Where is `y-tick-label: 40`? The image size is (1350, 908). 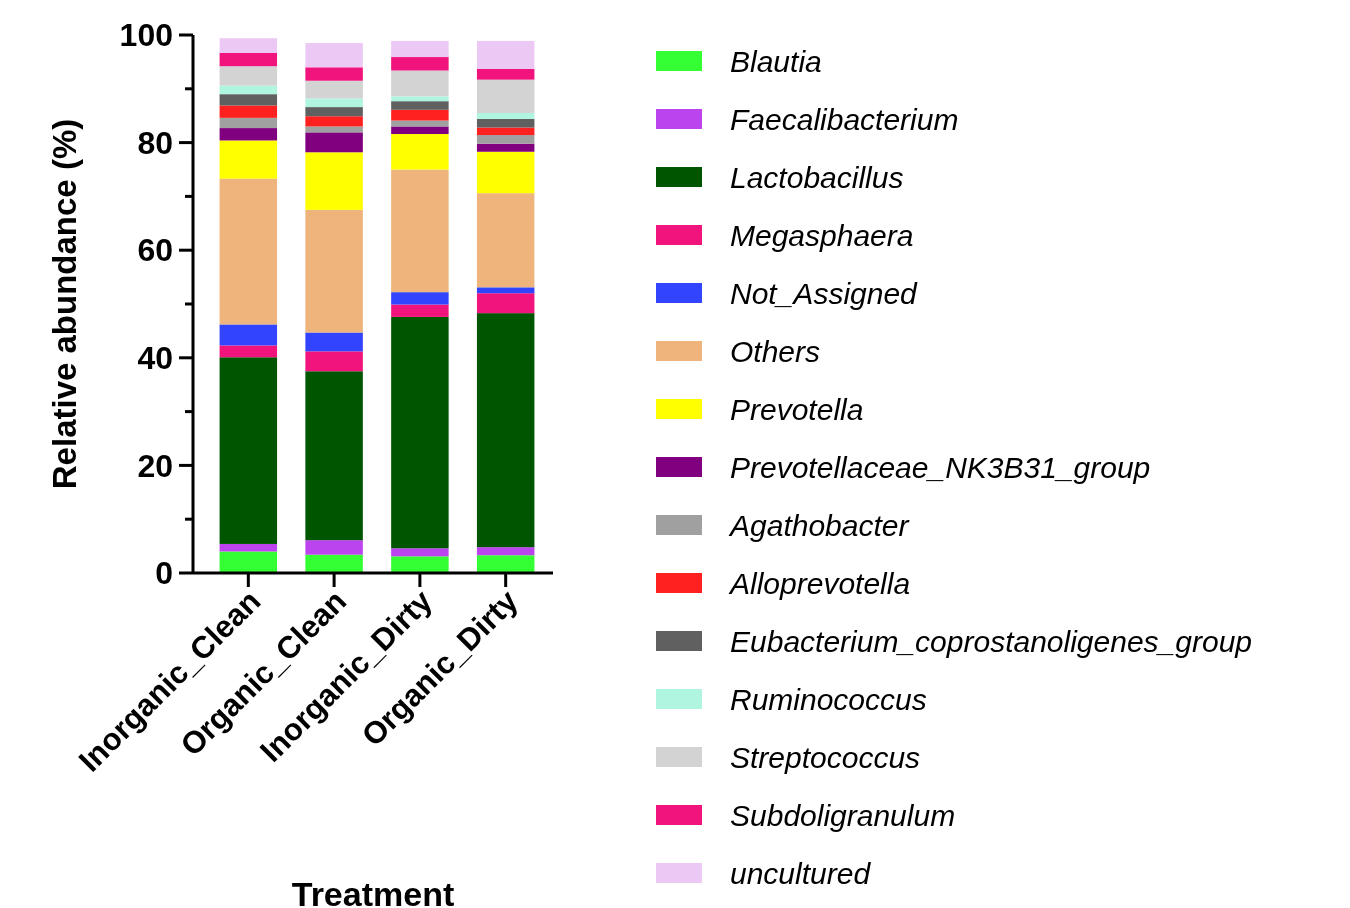 y-tick-label: 40 is located at coordinates (155, 358).